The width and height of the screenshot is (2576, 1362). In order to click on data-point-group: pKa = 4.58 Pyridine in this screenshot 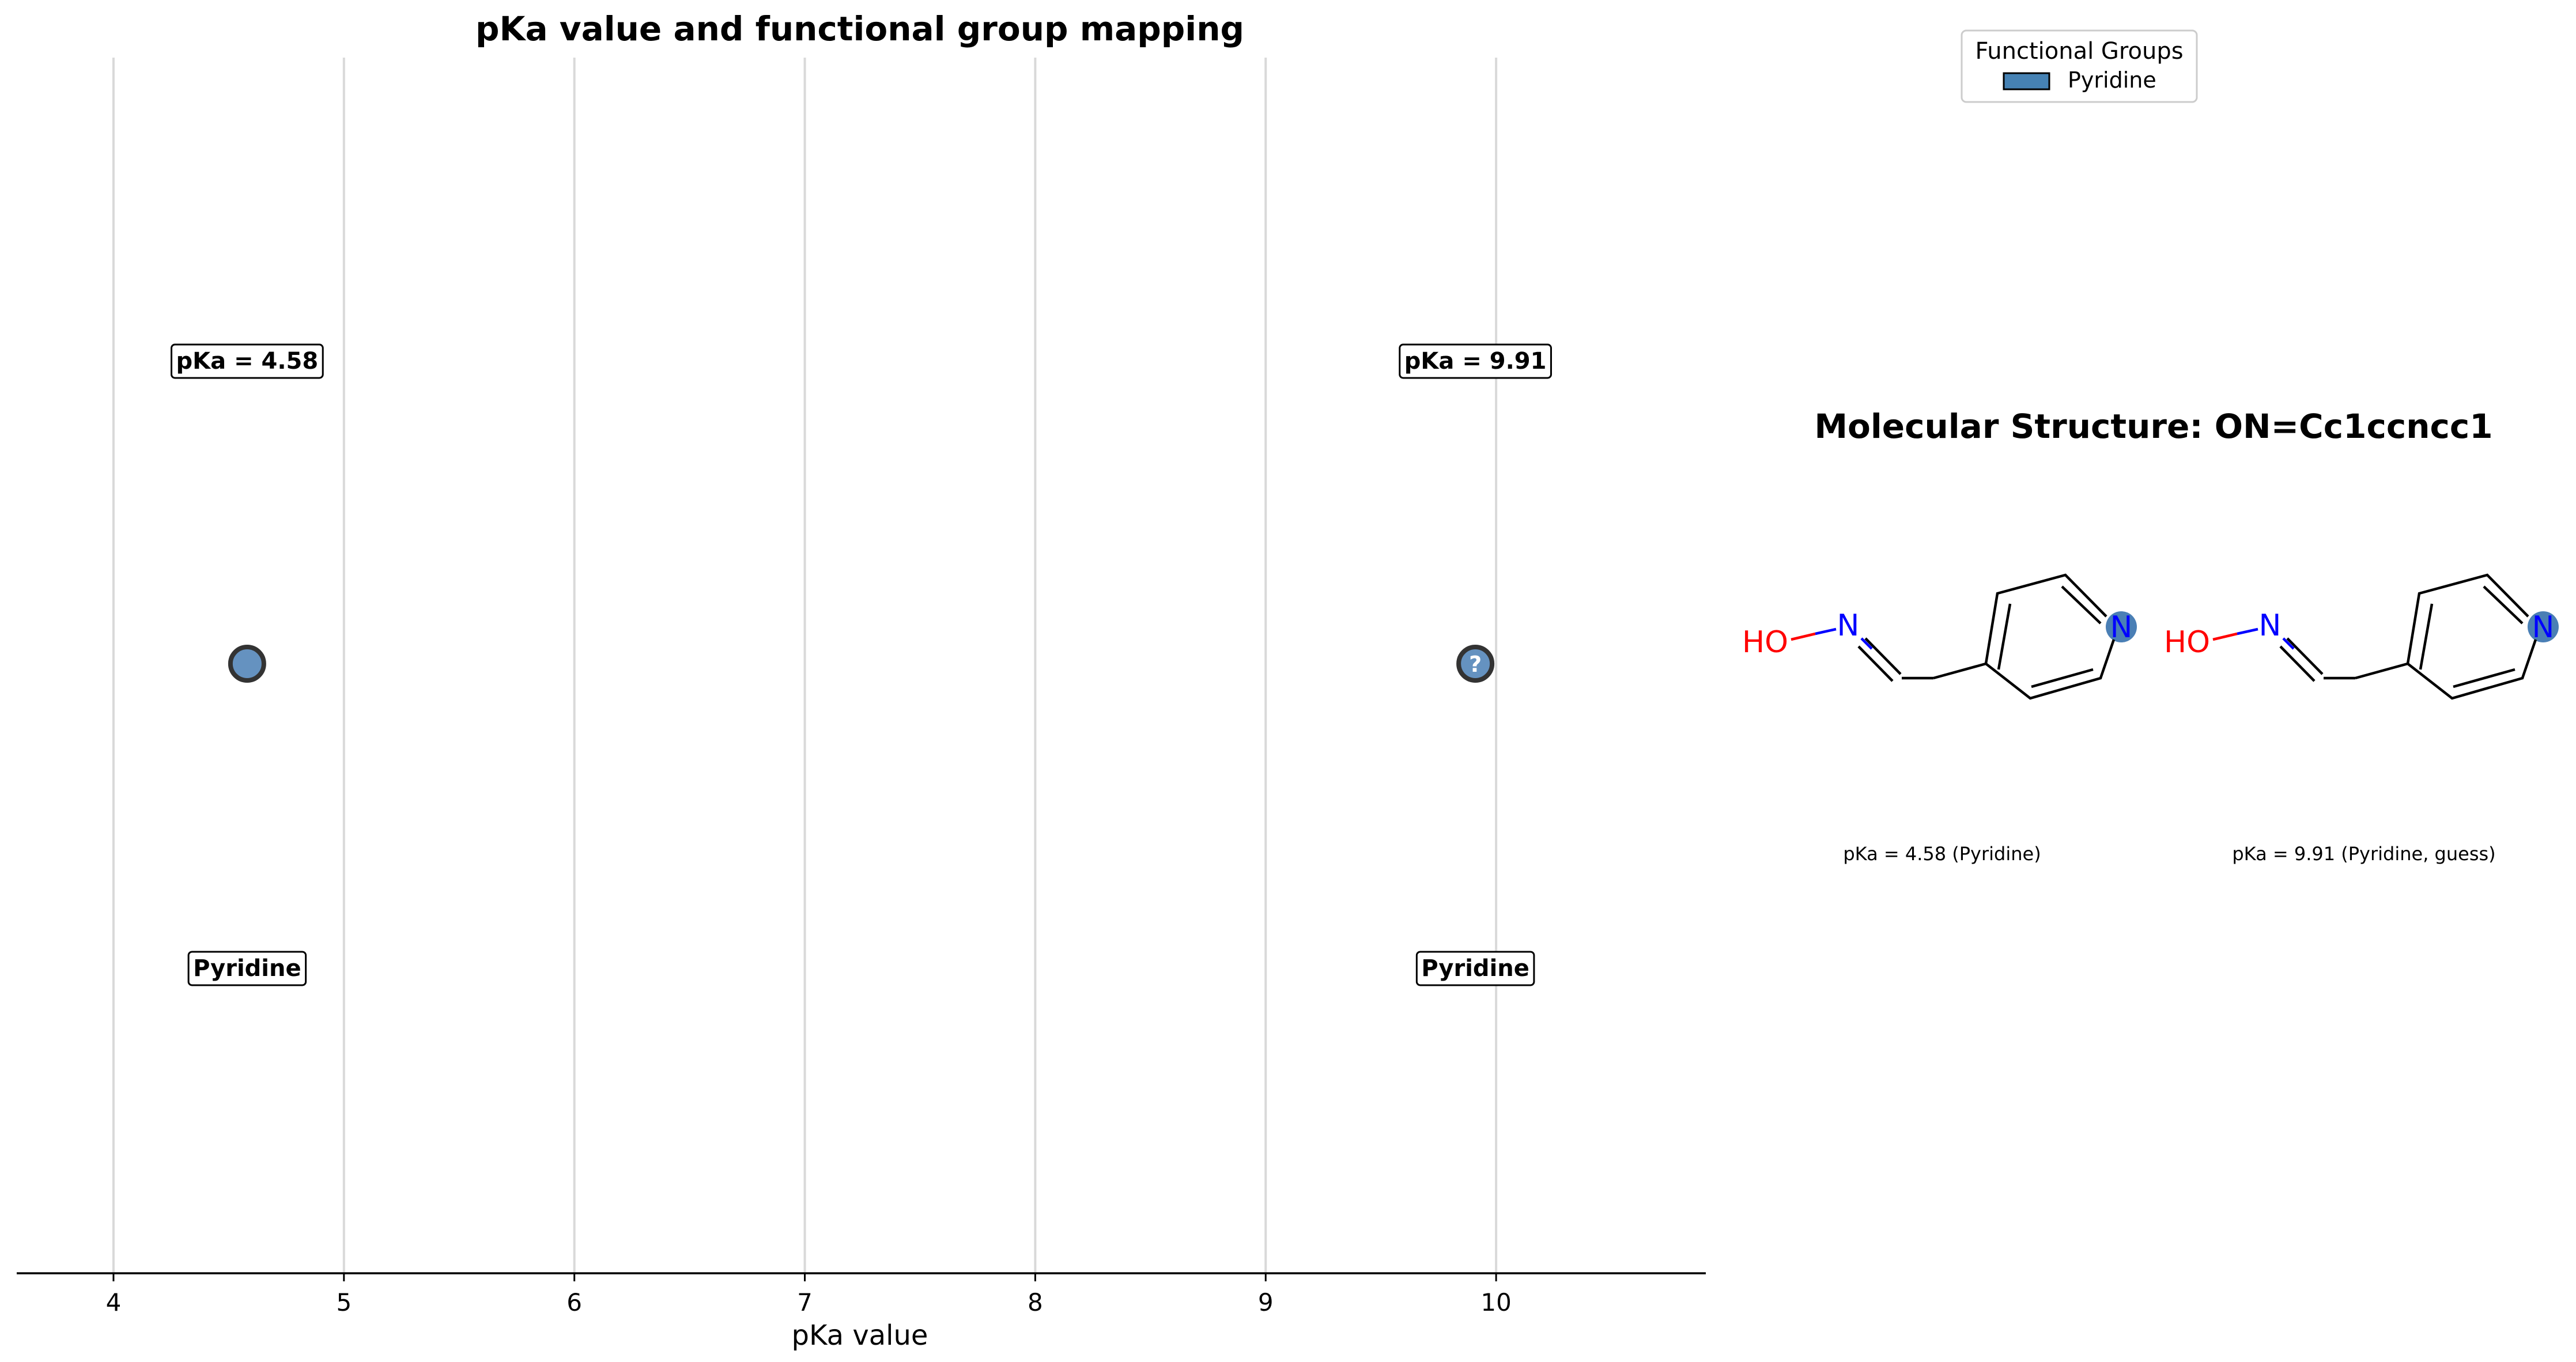, I will do `click(247, 664)`.